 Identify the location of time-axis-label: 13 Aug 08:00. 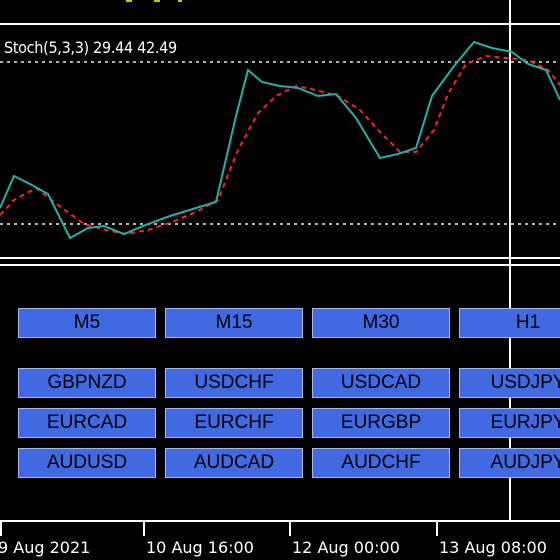
(493, 547).